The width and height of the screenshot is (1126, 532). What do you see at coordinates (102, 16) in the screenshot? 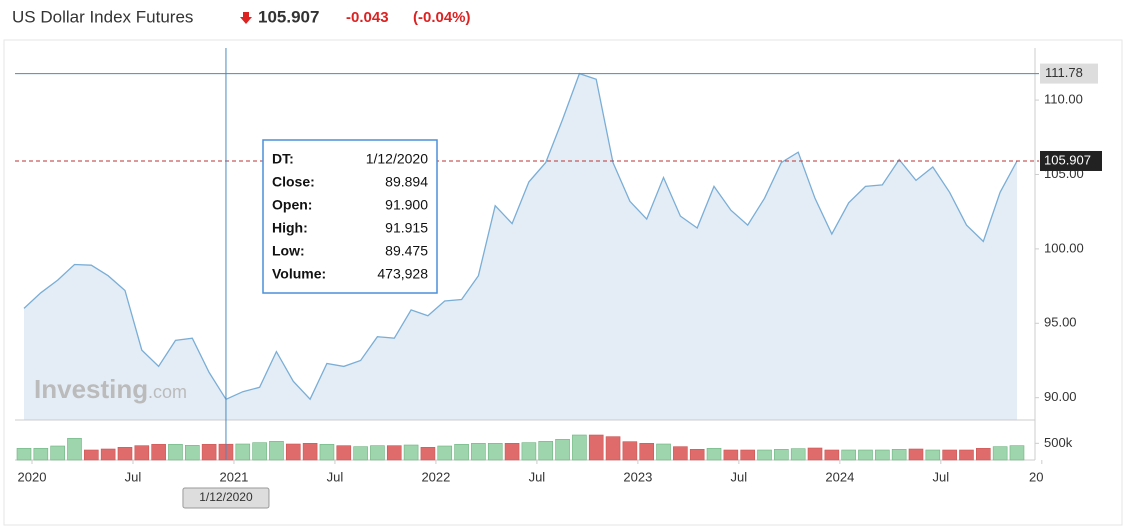
I see `title: US Dollar Index Futures` at bounding box center [102, 16].